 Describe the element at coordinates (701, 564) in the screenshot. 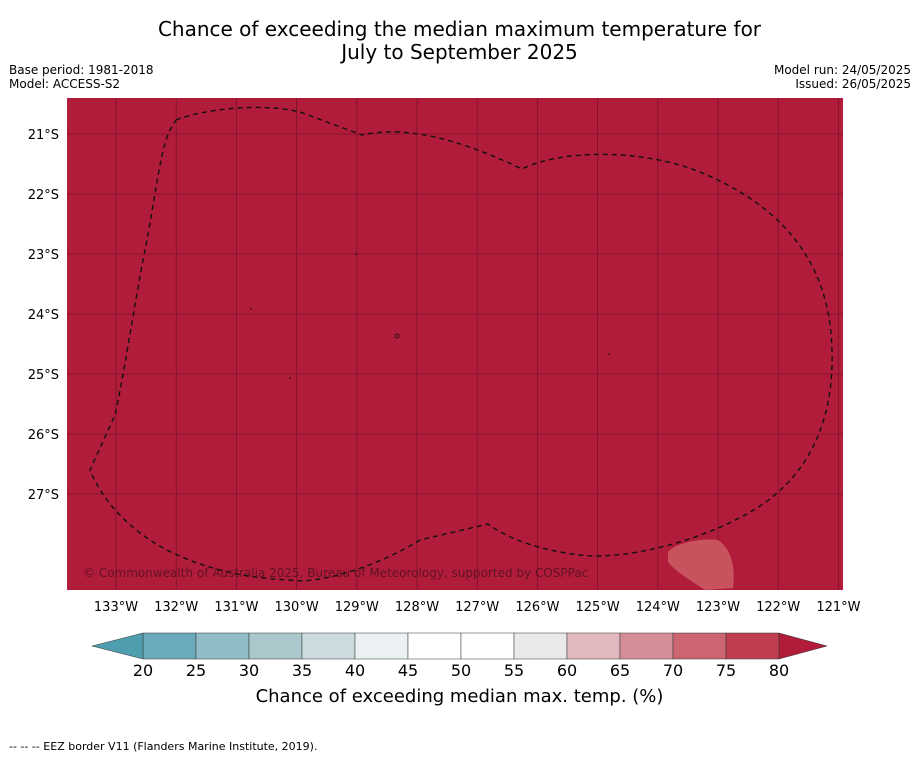

I see `low-probability-patch` at that location.